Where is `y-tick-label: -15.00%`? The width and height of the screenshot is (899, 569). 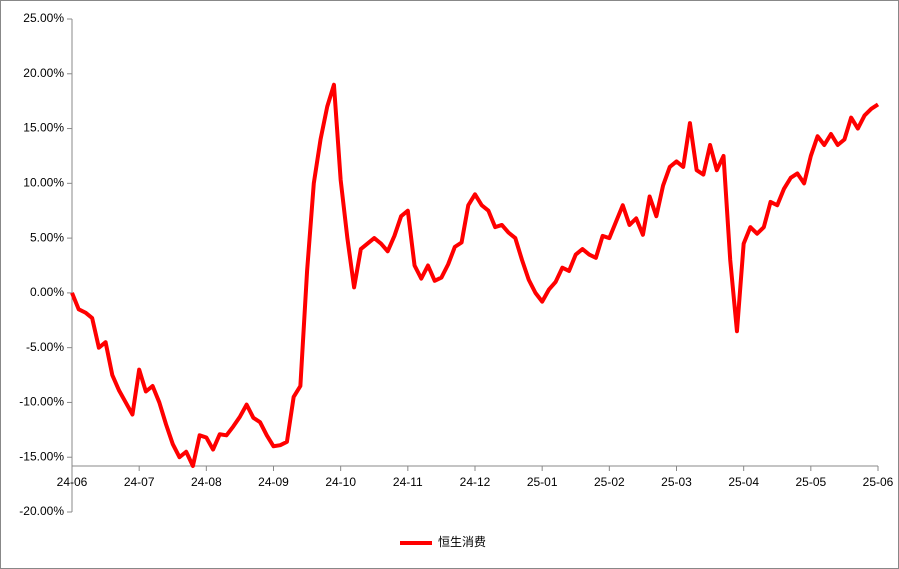 y-tick-label: -15.00% is located at coordinates (41, 456).